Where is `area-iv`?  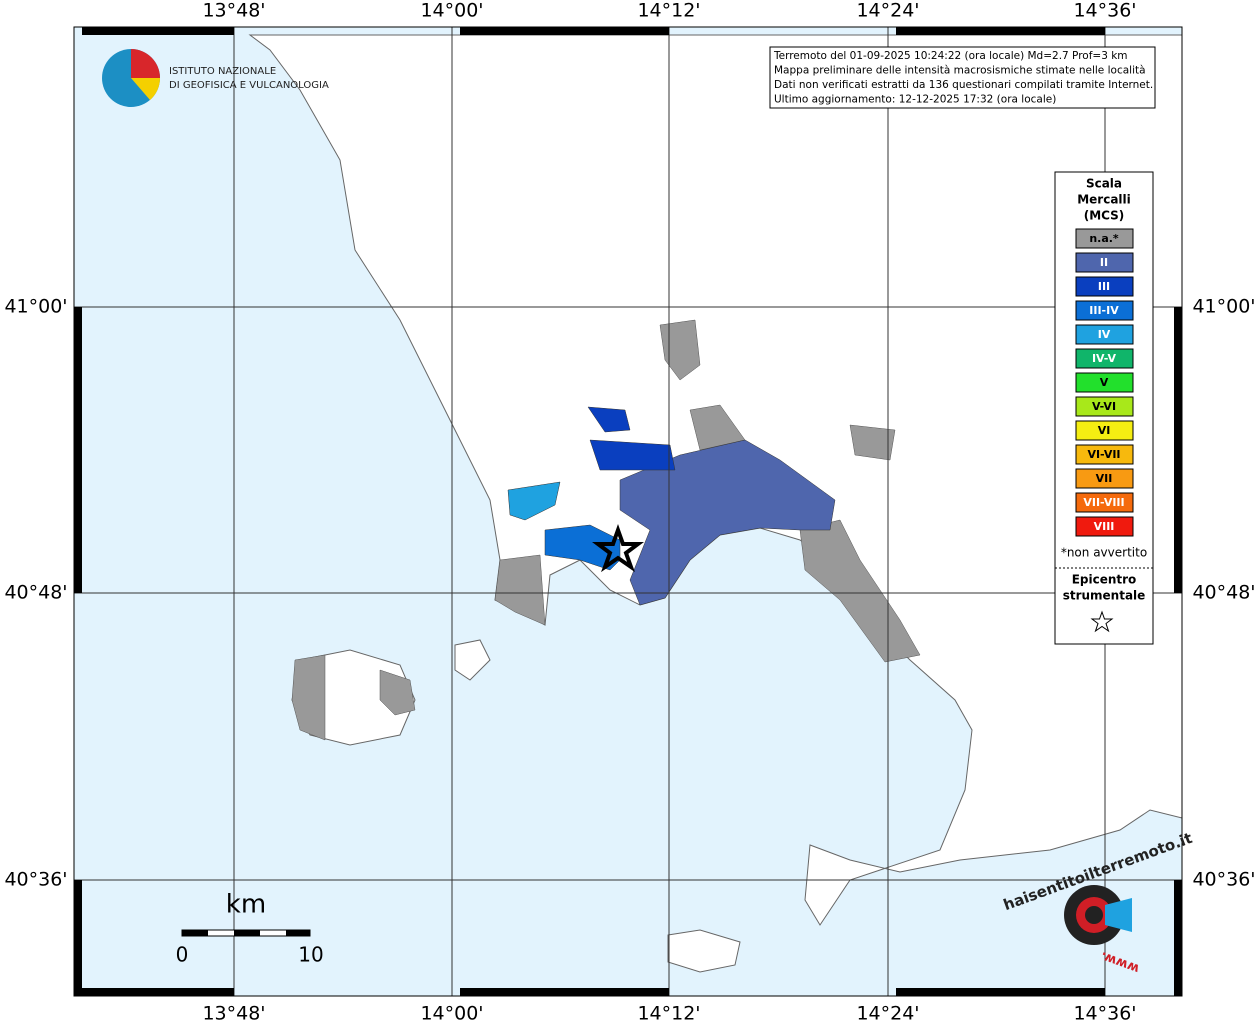
area-iv is located at coordinates (534, 501).